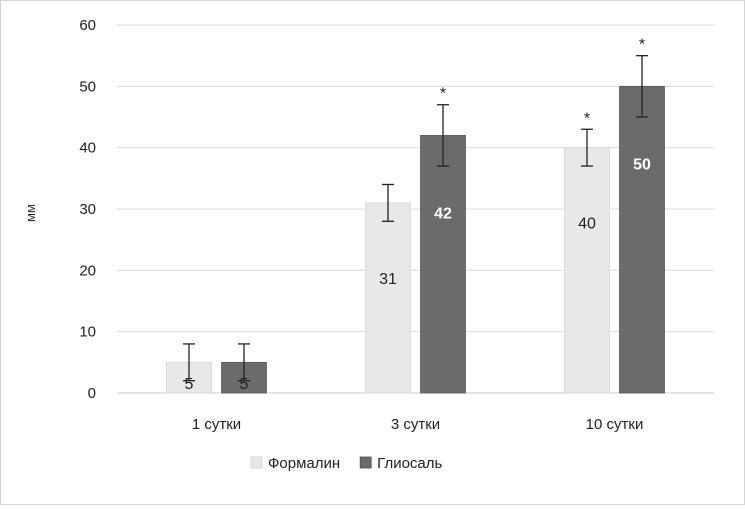 This screenshot has height=509, width=745. Describe the element at coordinates (87, 209) in the screenshot. I see `y-tick-label: 30` at that location.